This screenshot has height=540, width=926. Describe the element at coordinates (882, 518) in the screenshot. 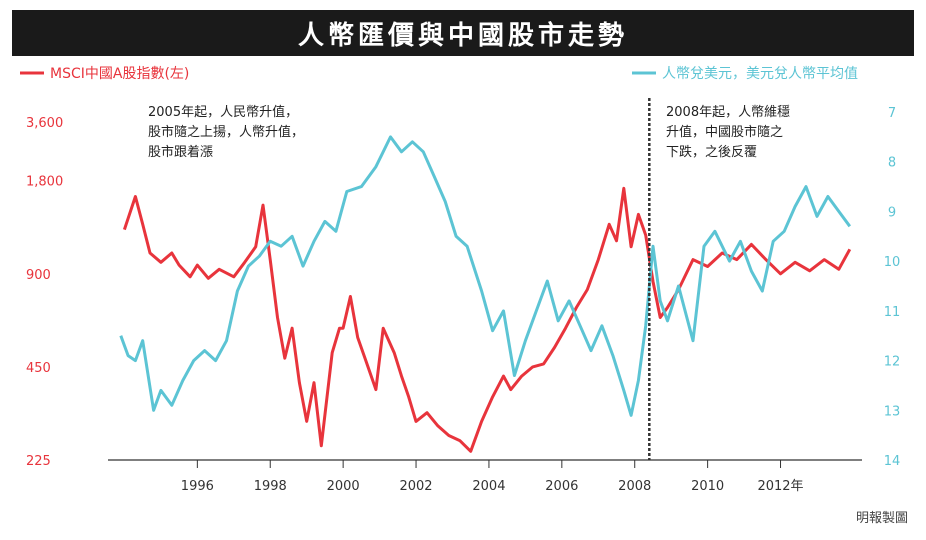

I see `source-note: 明報製圖` at that location.